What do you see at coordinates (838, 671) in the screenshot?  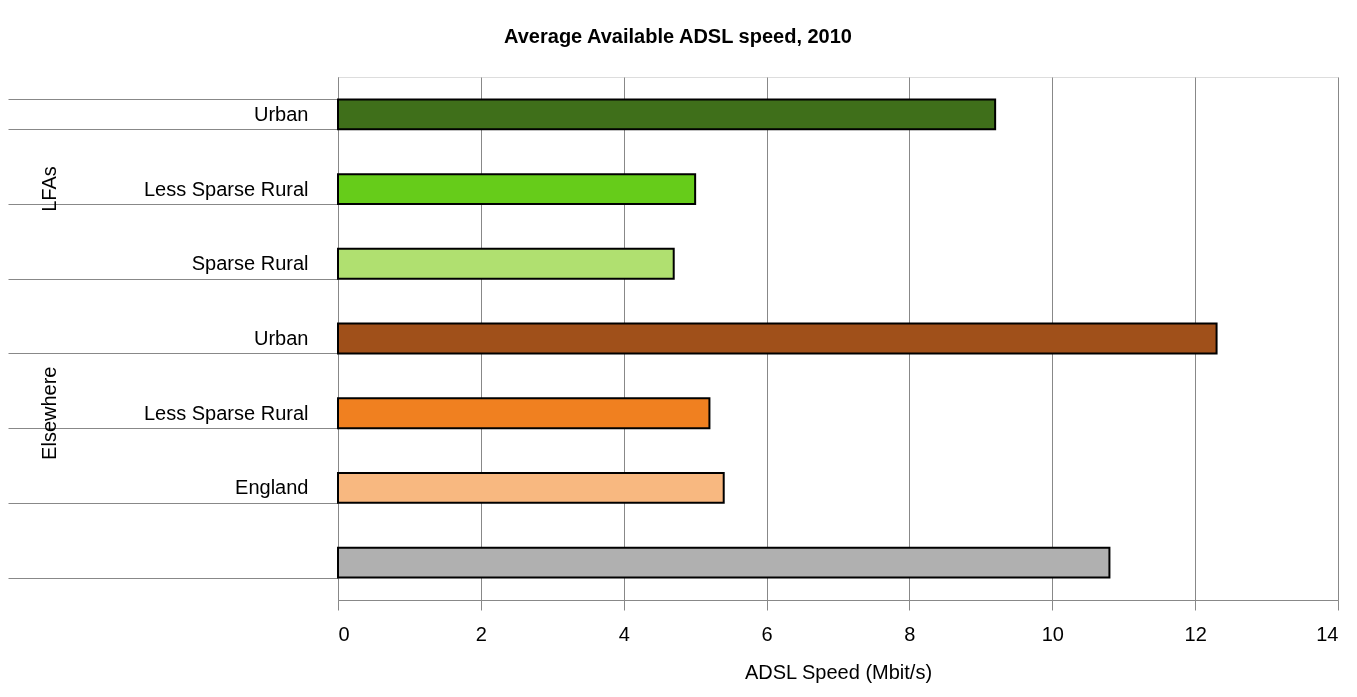 I see `x-axis-title: ADSL Speed (Mbit/s)` at bounding box center [838, 671].